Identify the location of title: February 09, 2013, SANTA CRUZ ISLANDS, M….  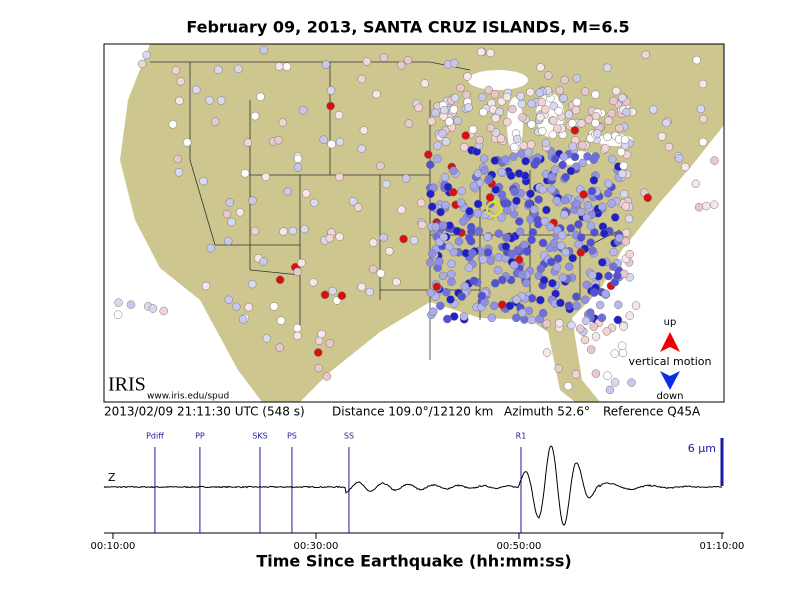
(407, 27).